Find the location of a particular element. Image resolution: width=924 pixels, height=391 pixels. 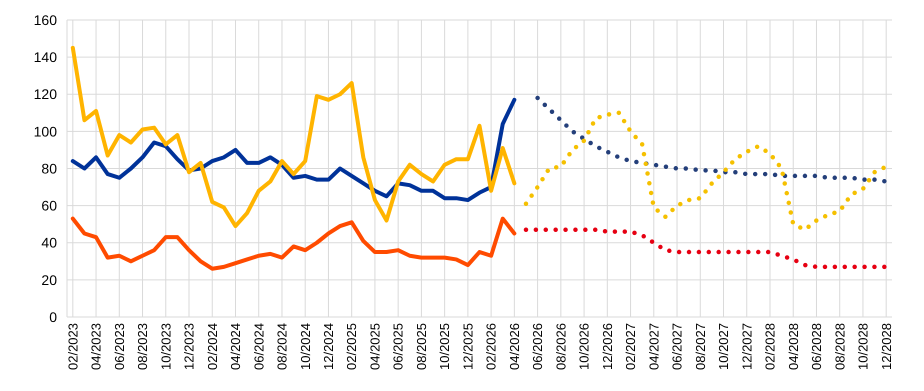

y-tick-label: 140 is located at coordinates (46, 57).